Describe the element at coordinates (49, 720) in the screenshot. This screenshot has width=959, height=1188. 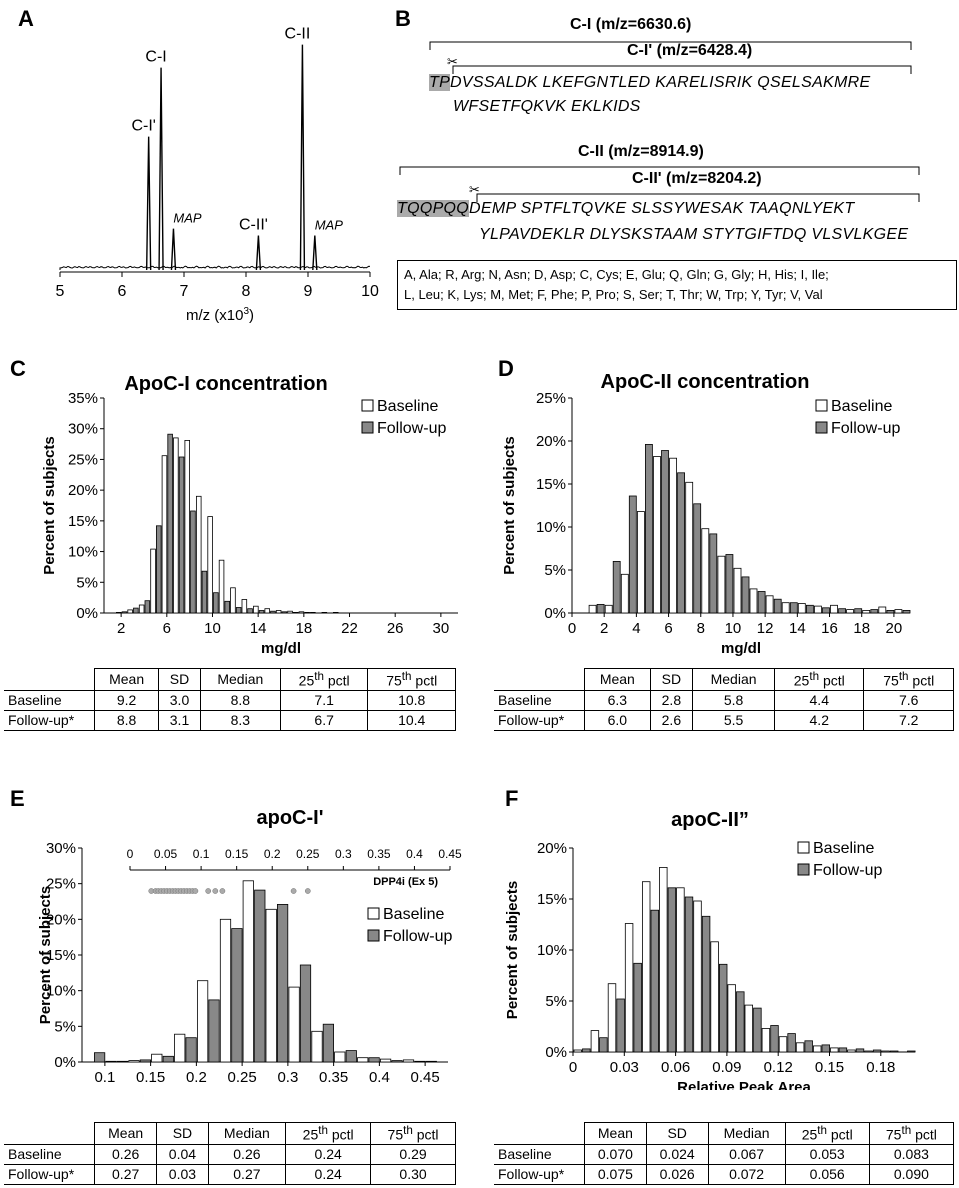
I see `row-label-followup: Follow-up*` at that location.